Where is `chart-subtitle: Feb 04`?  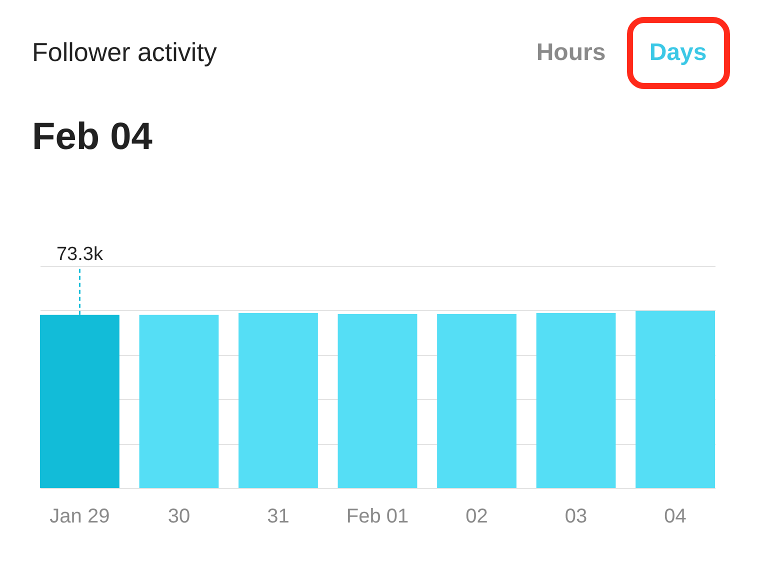
chart-subtitle: Feb 04 is located at coordinates (92, 137).